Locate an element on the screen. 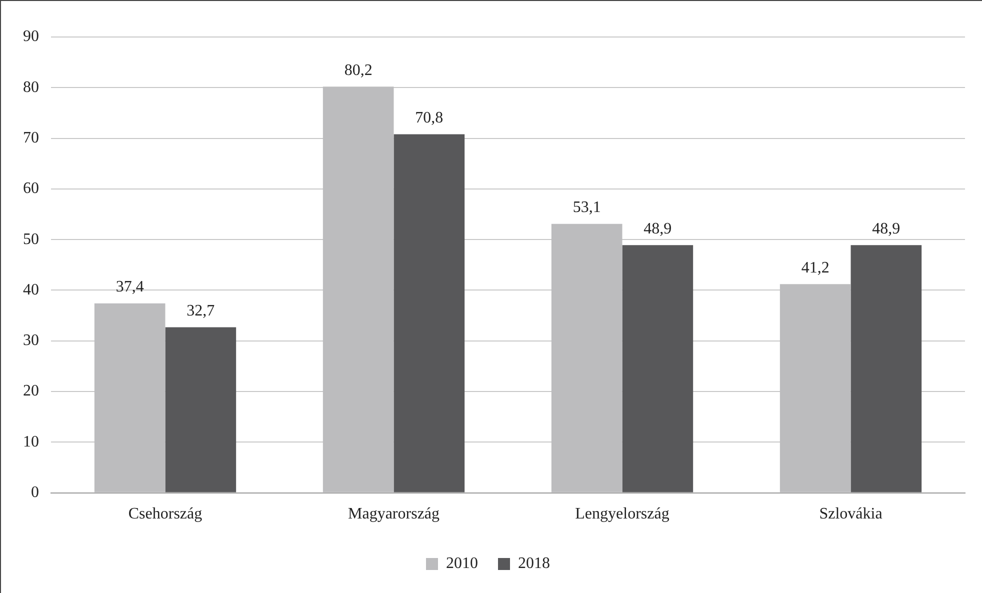 Image resolution: width=982 pixels, height=593 pixels. data-label: 70,8 is located at coordinates (429, 117).